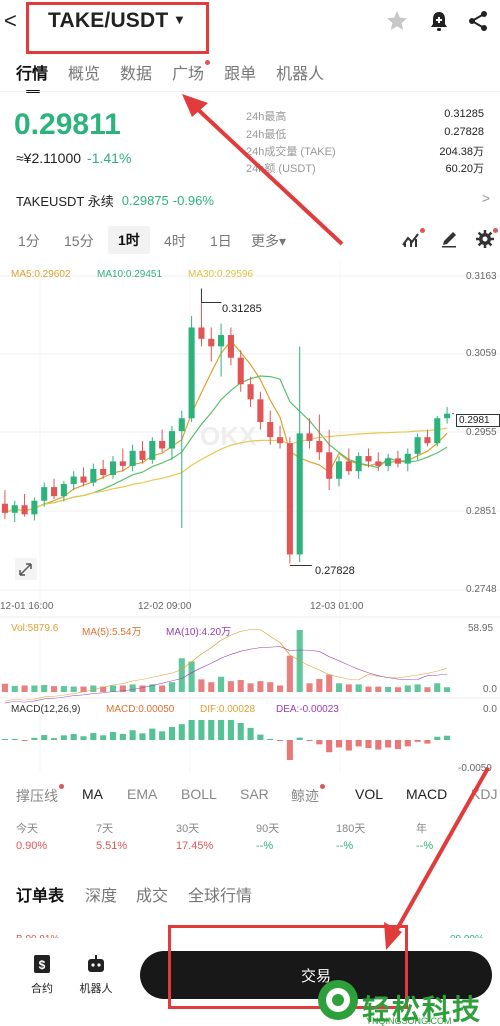  Describe the element at coordinates (322, 786) in the screenshot. I see `notification-dot` at that location.